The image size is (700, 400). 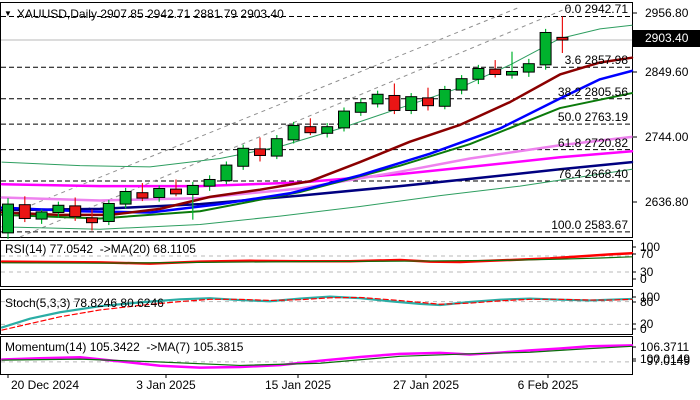 What do you see at coordinates (317, 186) in the screenshot?
I see `ma-navy-line` at bounding box center [317, 186].